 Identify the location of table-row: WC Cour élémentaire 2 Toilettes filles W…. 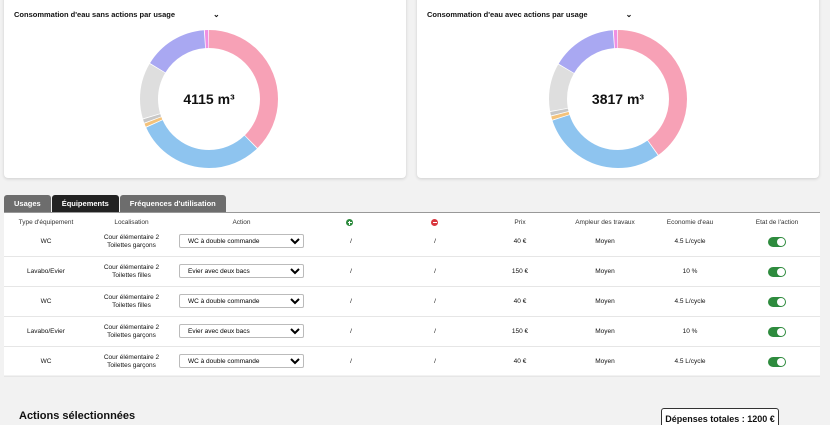
(412, 302).